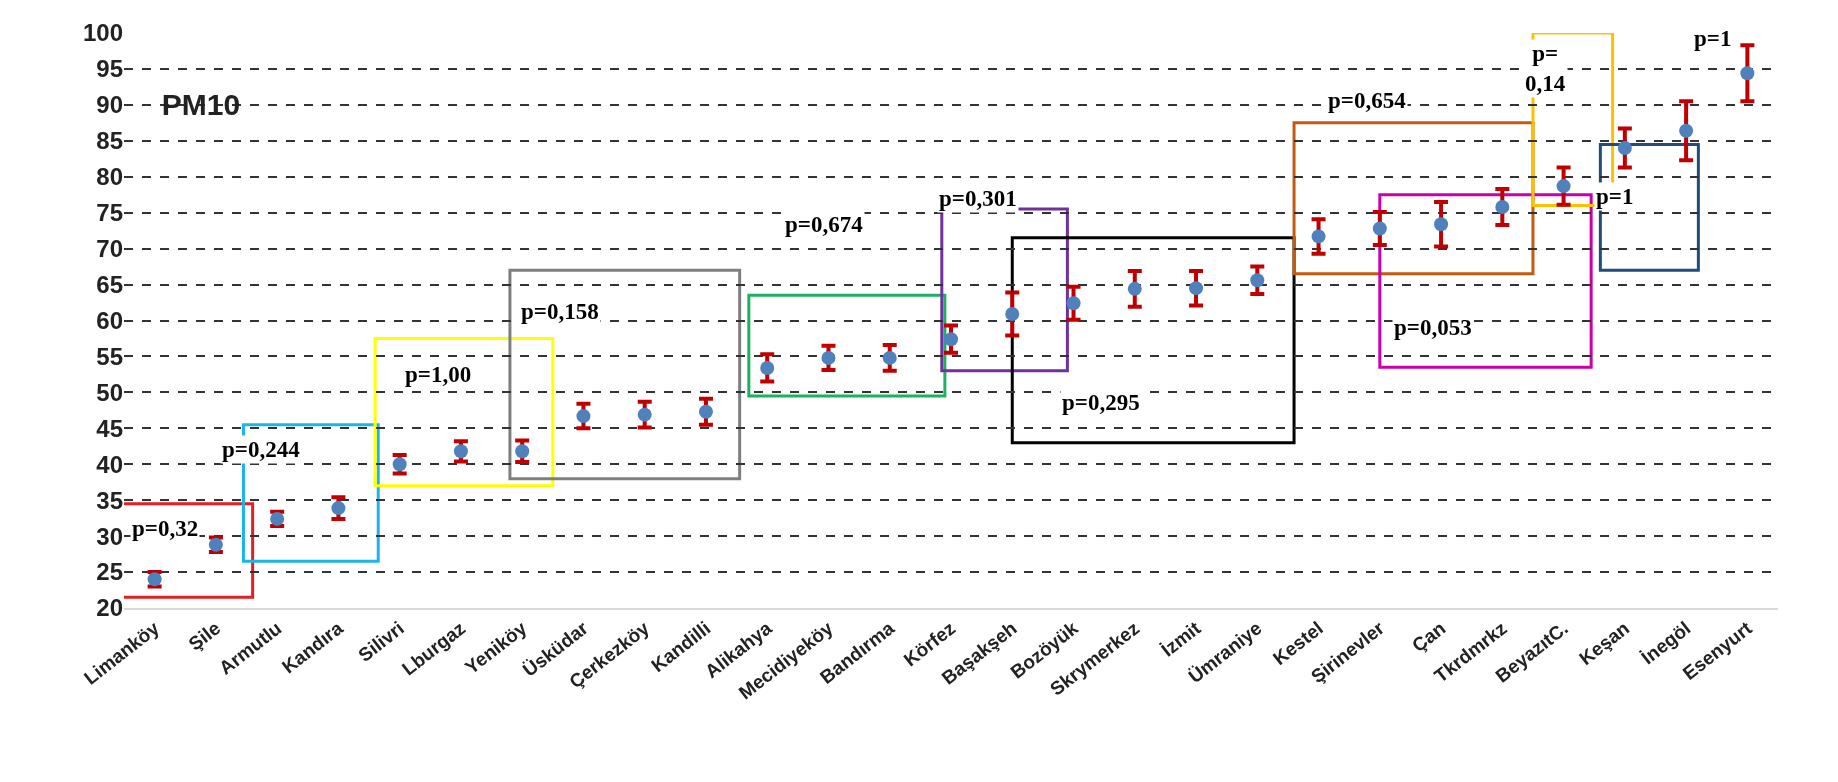  I want to click on y-tick-label: 80, so click(109, 177).